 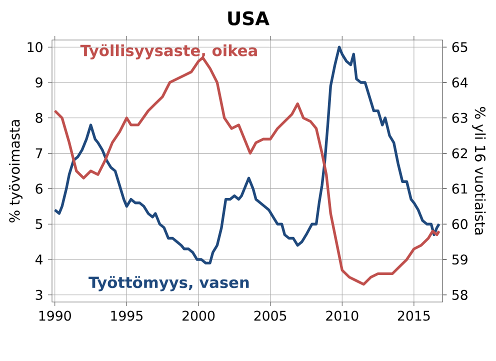 I want to click on x-tick-label: 2000, so click(x=198, y=315).